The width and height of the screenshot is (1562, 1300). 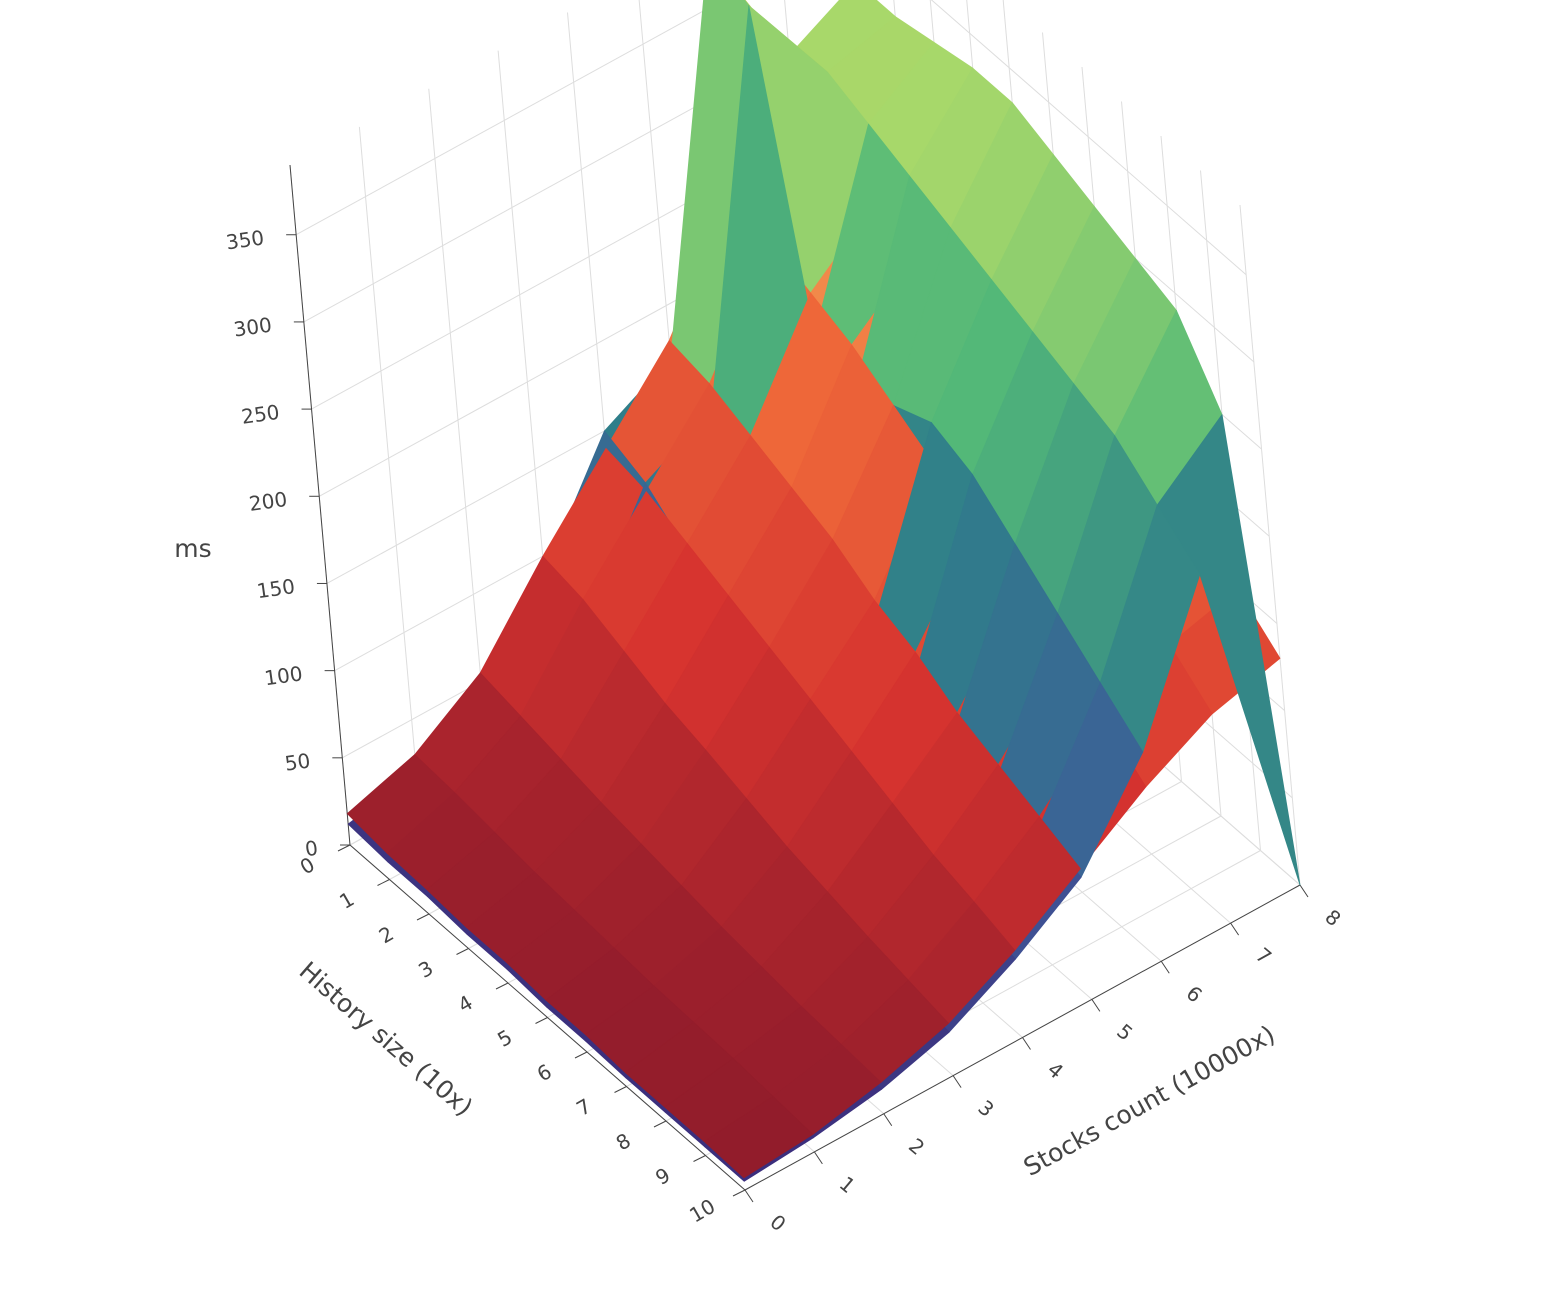 What do you see at coordinates (504, 1038) in the screenshot?
I see `x-tick-label: 5` at bounding box center [504, 1038].